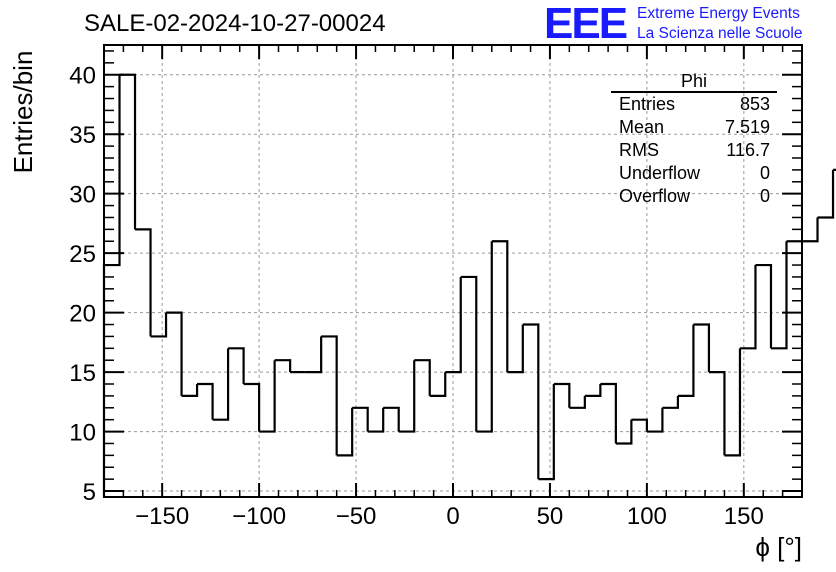 The image size is (836, 572). Describe the element at coordinates (23, 112) in the screenshot. I see `y-axis-label: Entries/bin` at that location.